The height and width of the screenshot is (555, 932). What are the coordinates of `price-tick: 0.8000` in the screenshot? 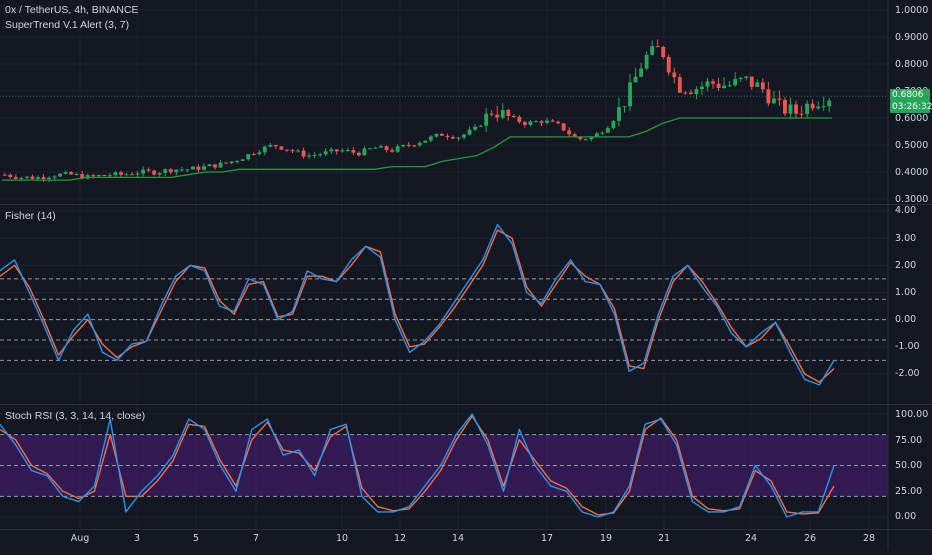 It's located at (912, 64).